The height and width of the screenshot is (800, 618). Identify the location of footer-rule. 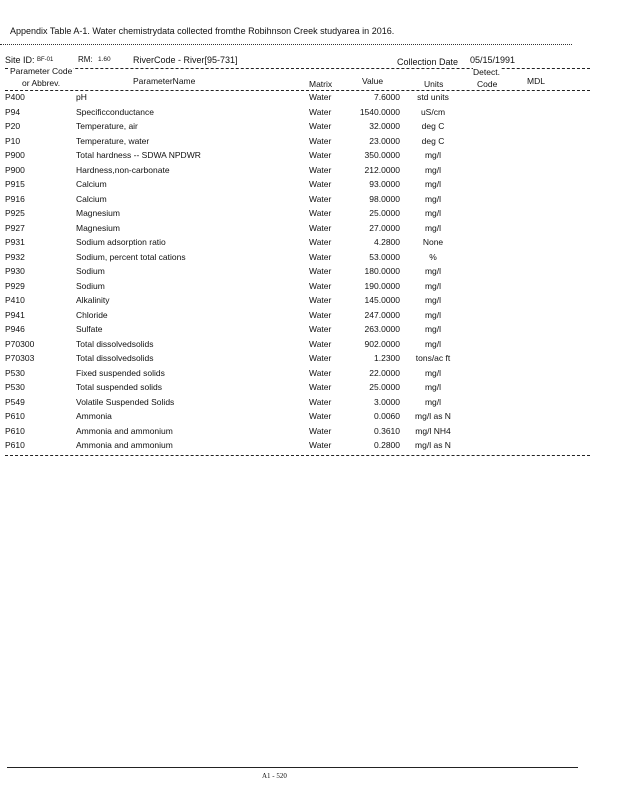
(292, 767).